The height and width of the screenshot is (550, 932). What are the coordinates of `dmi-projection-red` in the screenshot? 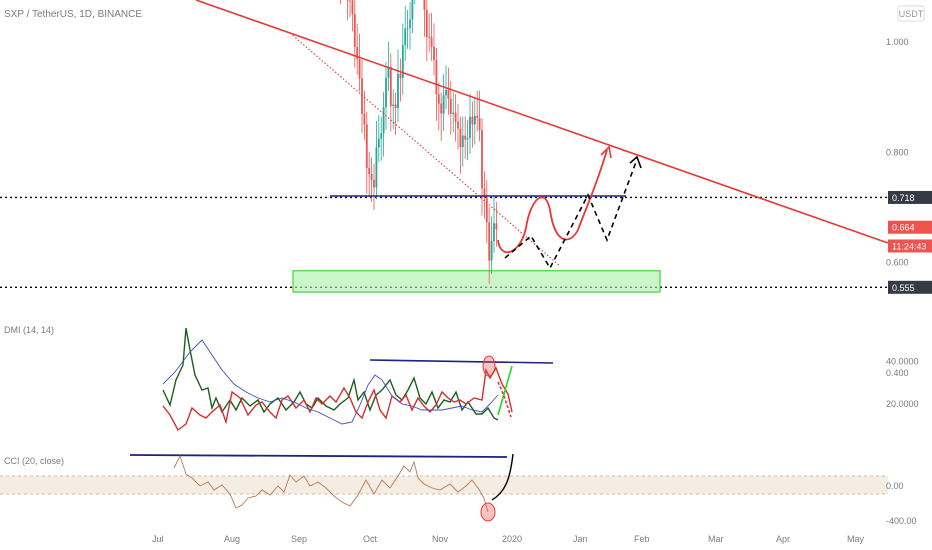 It's located at (504, 399).